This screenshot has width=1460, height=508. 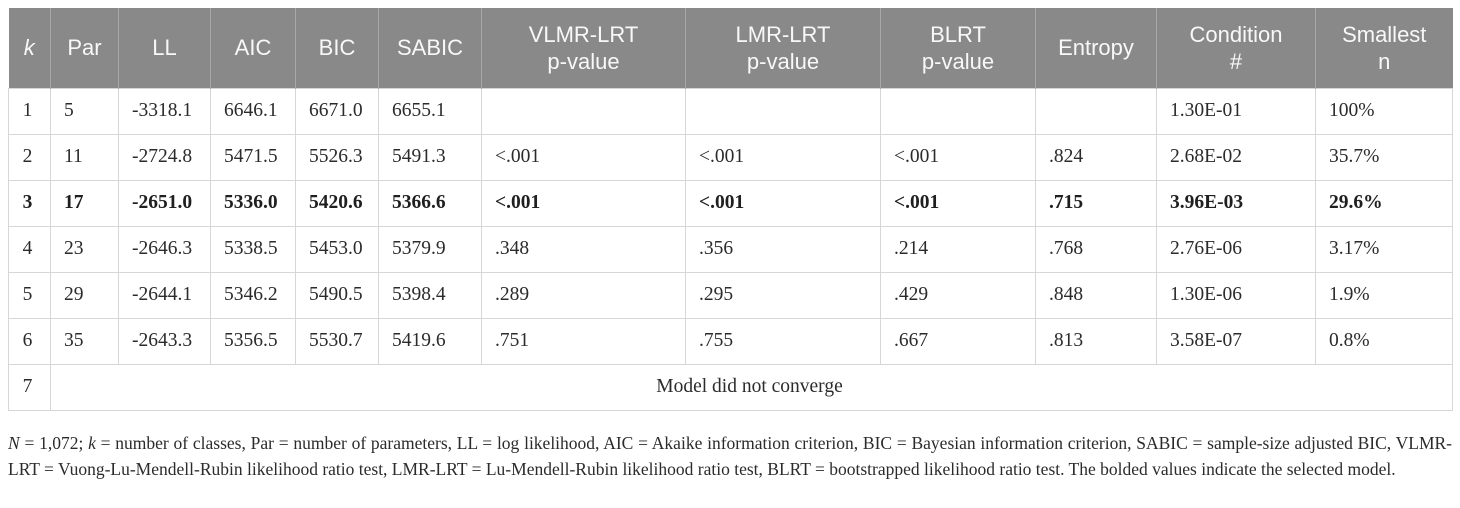 I want to click on table-cell: .348, so click(x=583, y=249).